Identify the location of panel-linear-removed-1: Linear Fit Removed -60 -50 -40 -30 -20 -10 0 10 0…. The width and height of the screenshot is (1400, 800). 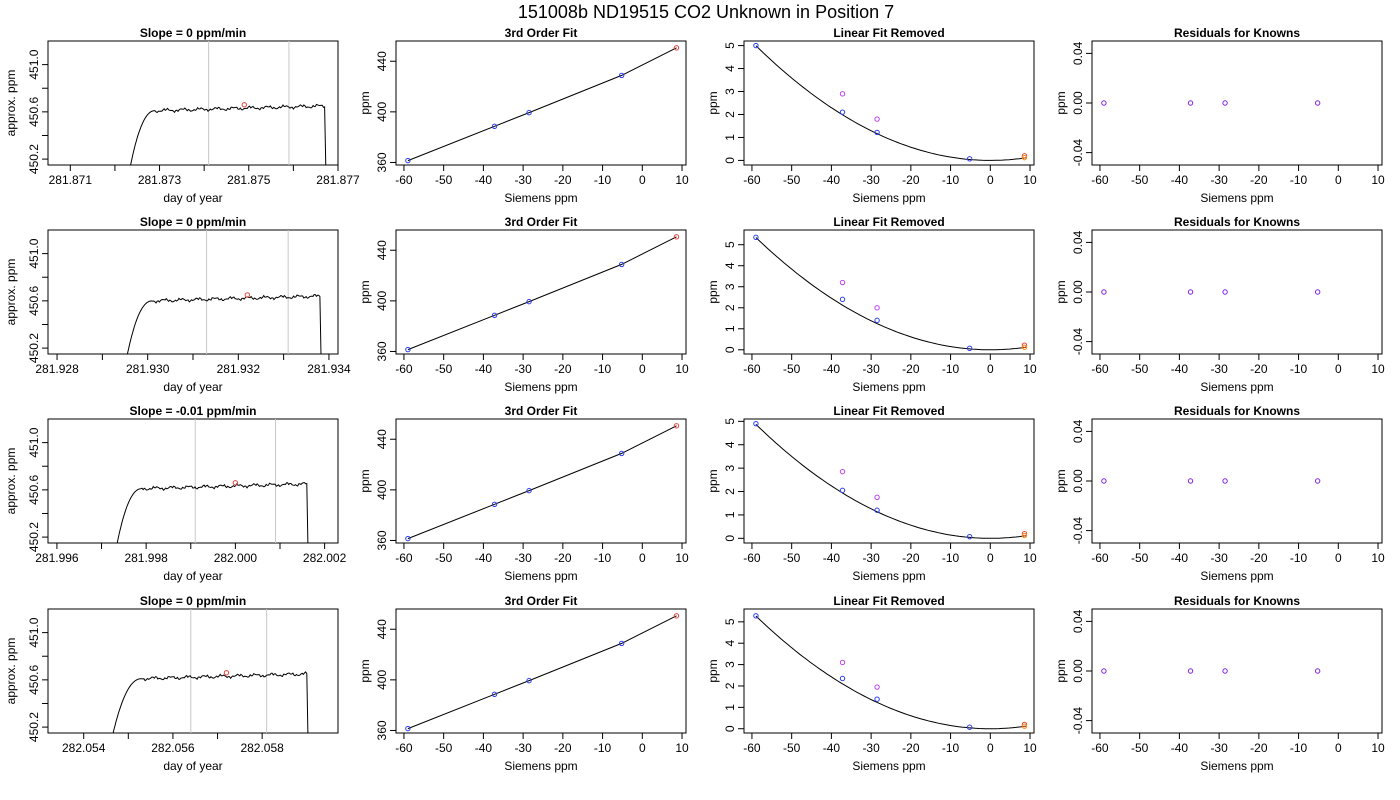
(871, 115).